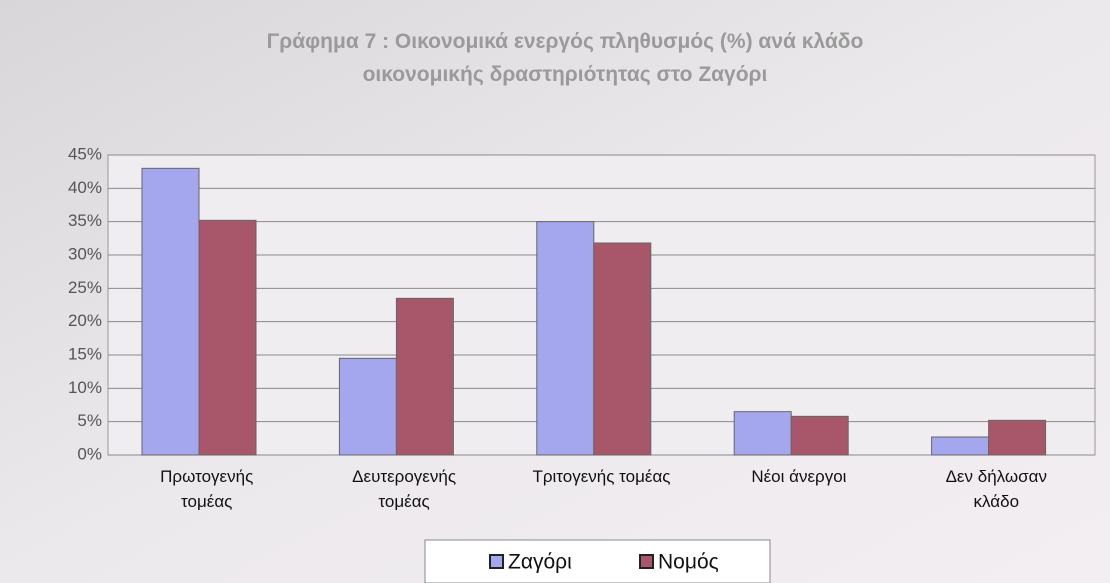 The width and height of the screenshot is (1110, 583). I want to click on legend, so click(597, 561).